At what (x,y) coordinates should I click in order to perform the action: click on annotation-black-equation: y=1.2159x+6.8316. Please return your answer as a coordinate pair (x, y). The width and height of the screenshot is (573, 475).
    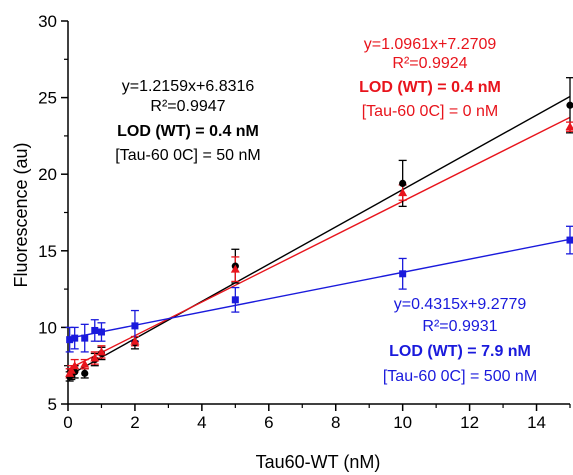
    Looking at the image, I should click on (188, 86).